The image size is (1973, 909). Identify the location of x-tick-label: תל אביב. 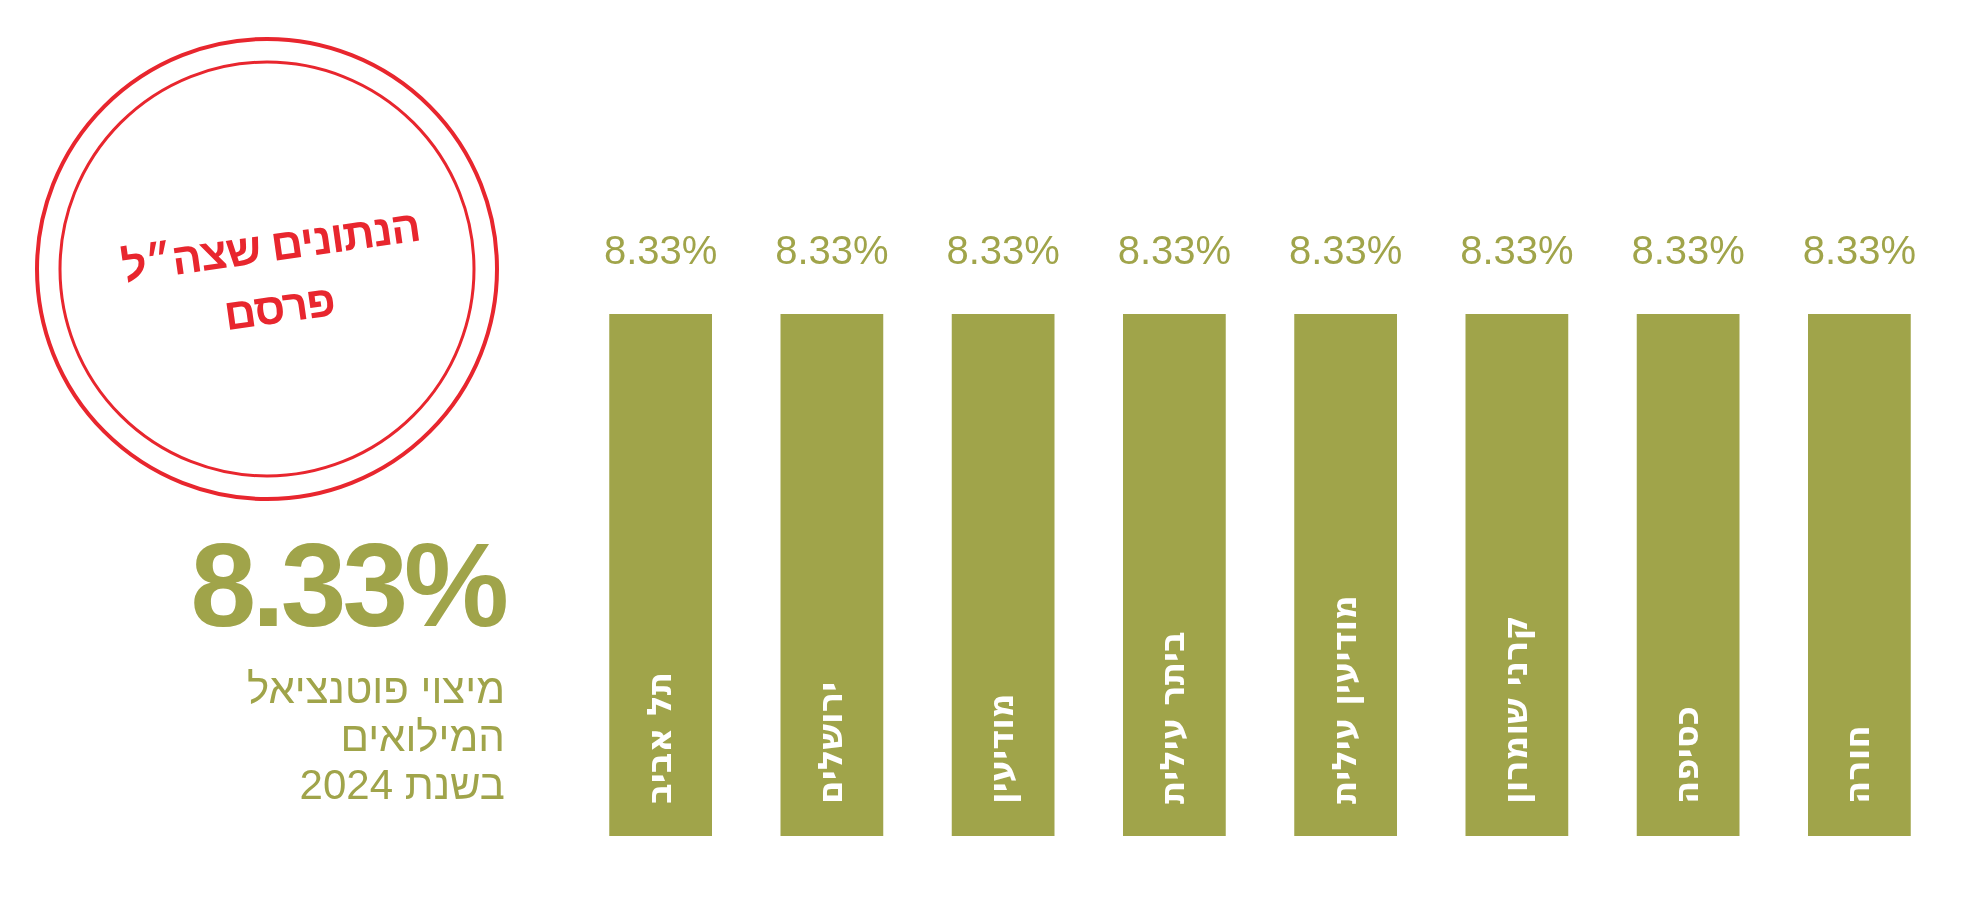
(658, 738).